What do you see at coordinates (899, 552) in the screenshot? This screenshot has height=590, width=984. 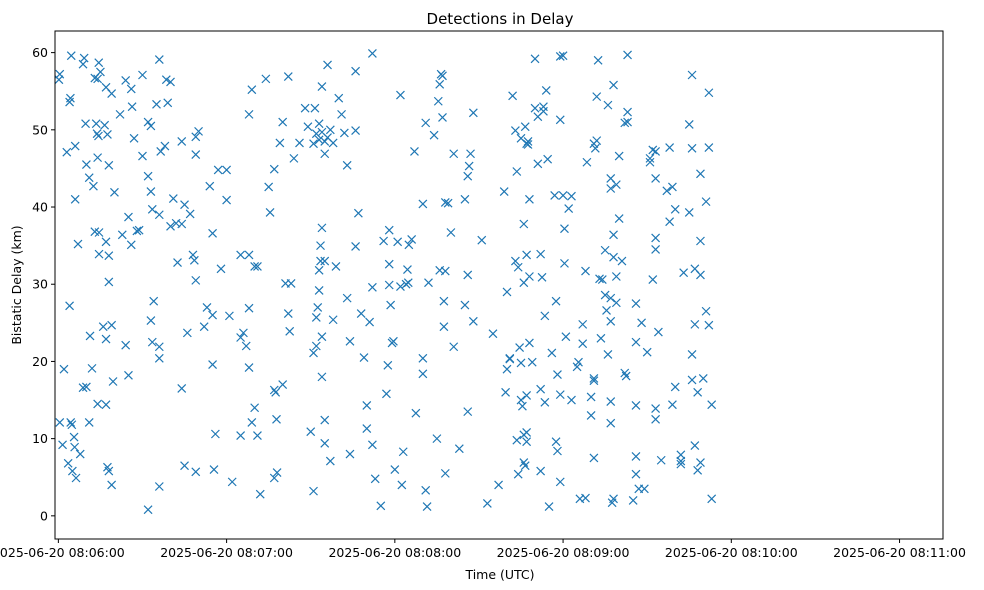 I see `x-tick-label: 2025-06-20 08:11:00` at bounding box center [899, 552].